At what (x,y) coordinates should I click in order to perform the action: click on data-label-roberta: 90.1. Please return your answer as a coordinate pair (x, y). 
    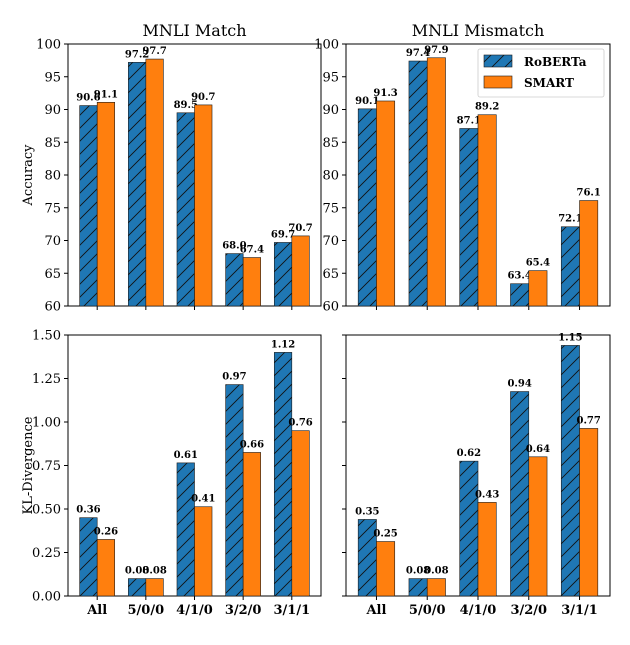
    Looking at the image, I should click on (367, 101).